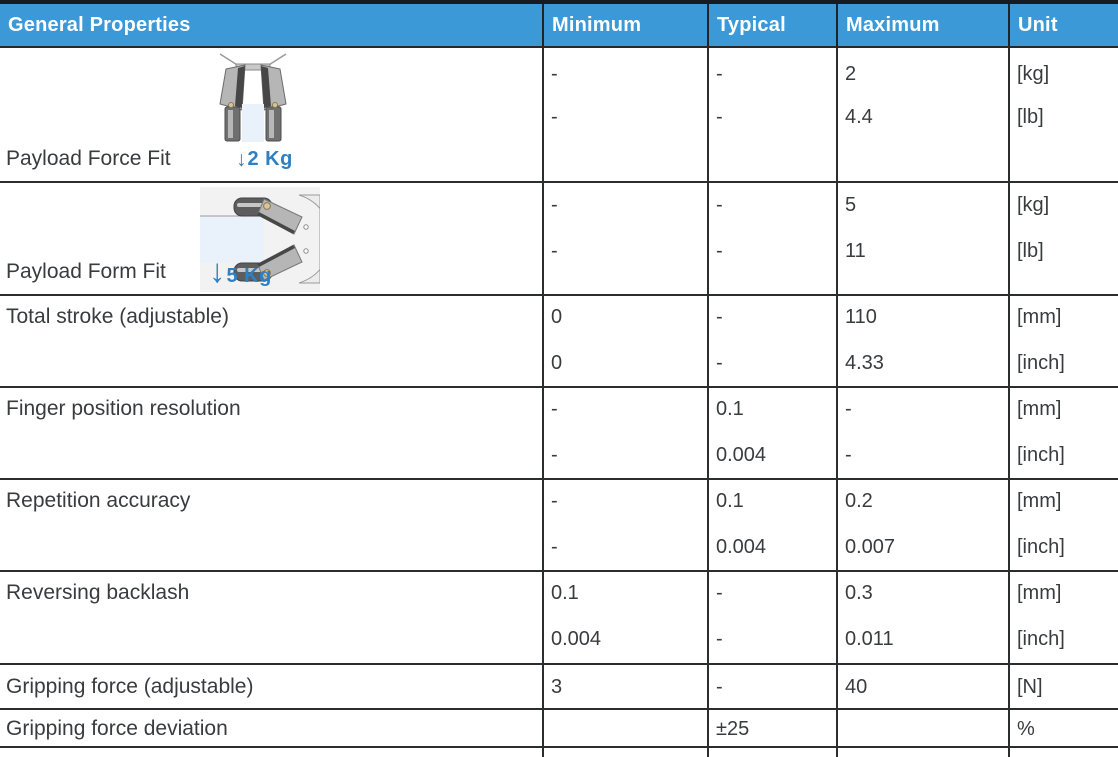 The image size is (1118, 757). I want to click on value: 110, so click(861, 317).